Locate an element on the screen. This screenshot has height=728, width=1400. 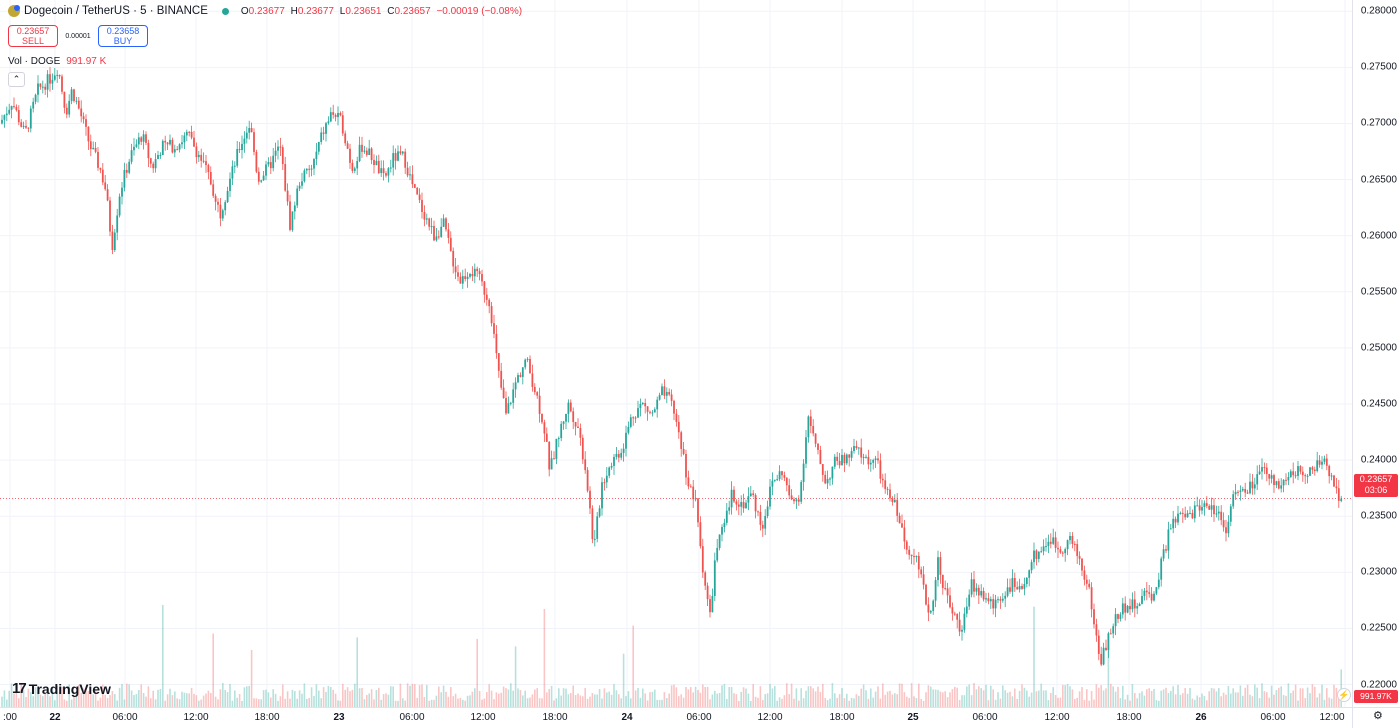
buy-button: 0.23658 BUY is located at coordinates (123, 36).